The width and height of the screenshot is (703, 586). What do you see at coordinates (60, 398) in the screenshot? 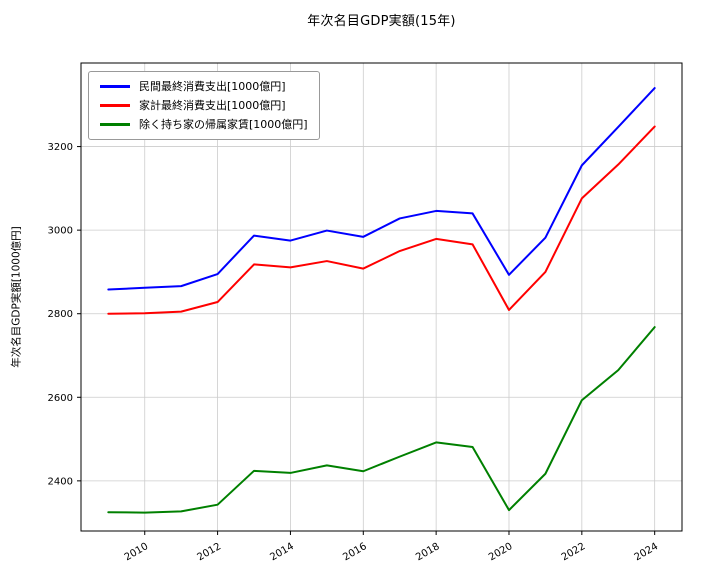
I see `y-tick-label: 2600` at bounding box center [60, 398].